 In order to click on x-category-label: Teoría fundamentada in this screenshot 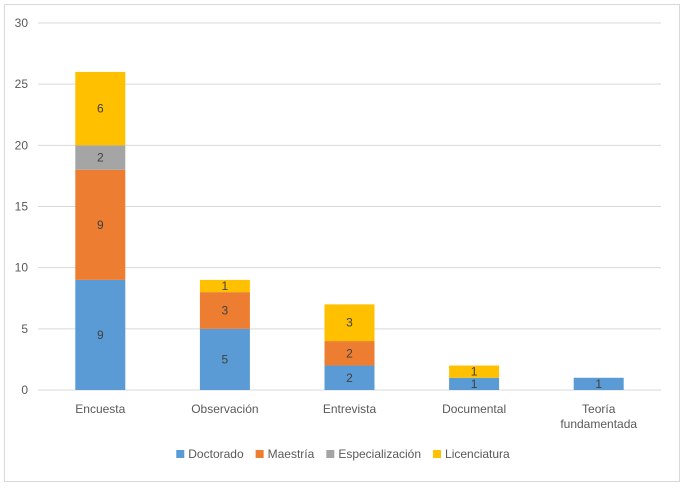, I will do `click(598, 416)`.